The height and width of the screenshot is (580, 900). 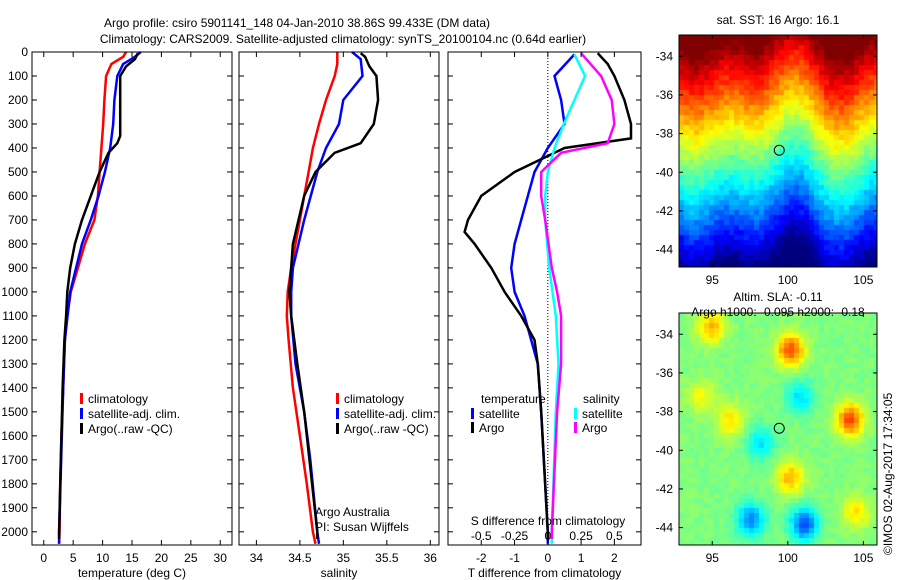 I want to click on argo-location-marker, so click(x=779, y=428).